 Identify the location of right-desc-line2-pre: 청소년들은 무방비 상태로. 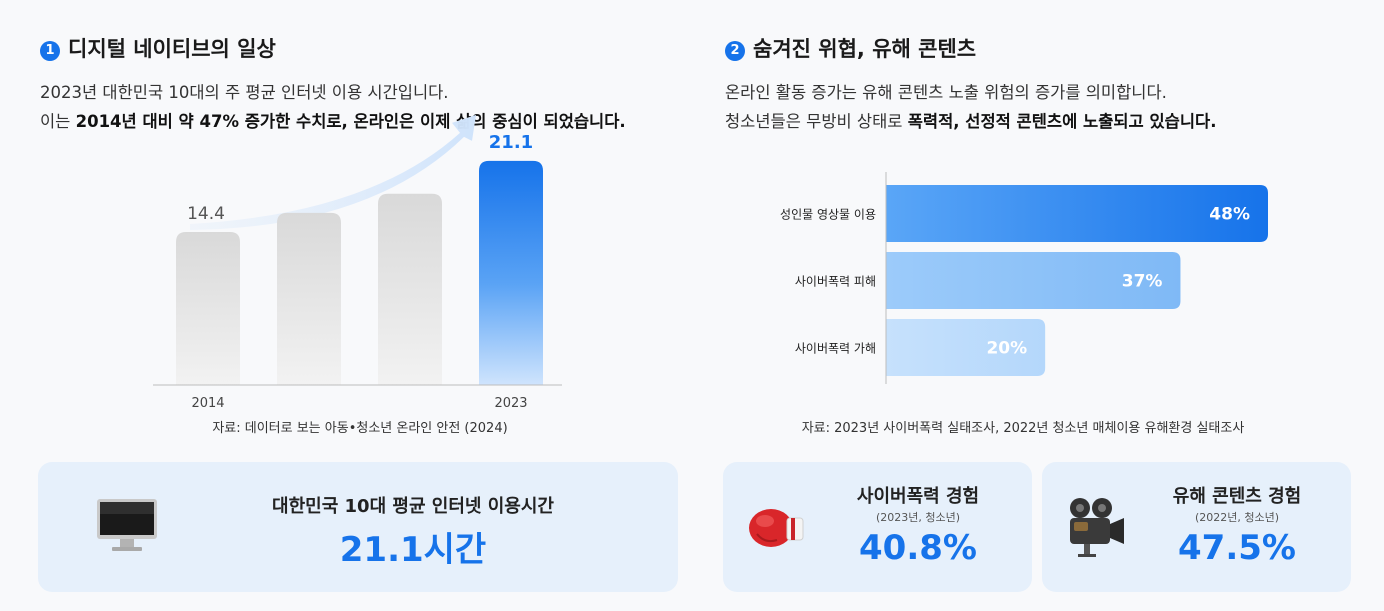
(816, 121).